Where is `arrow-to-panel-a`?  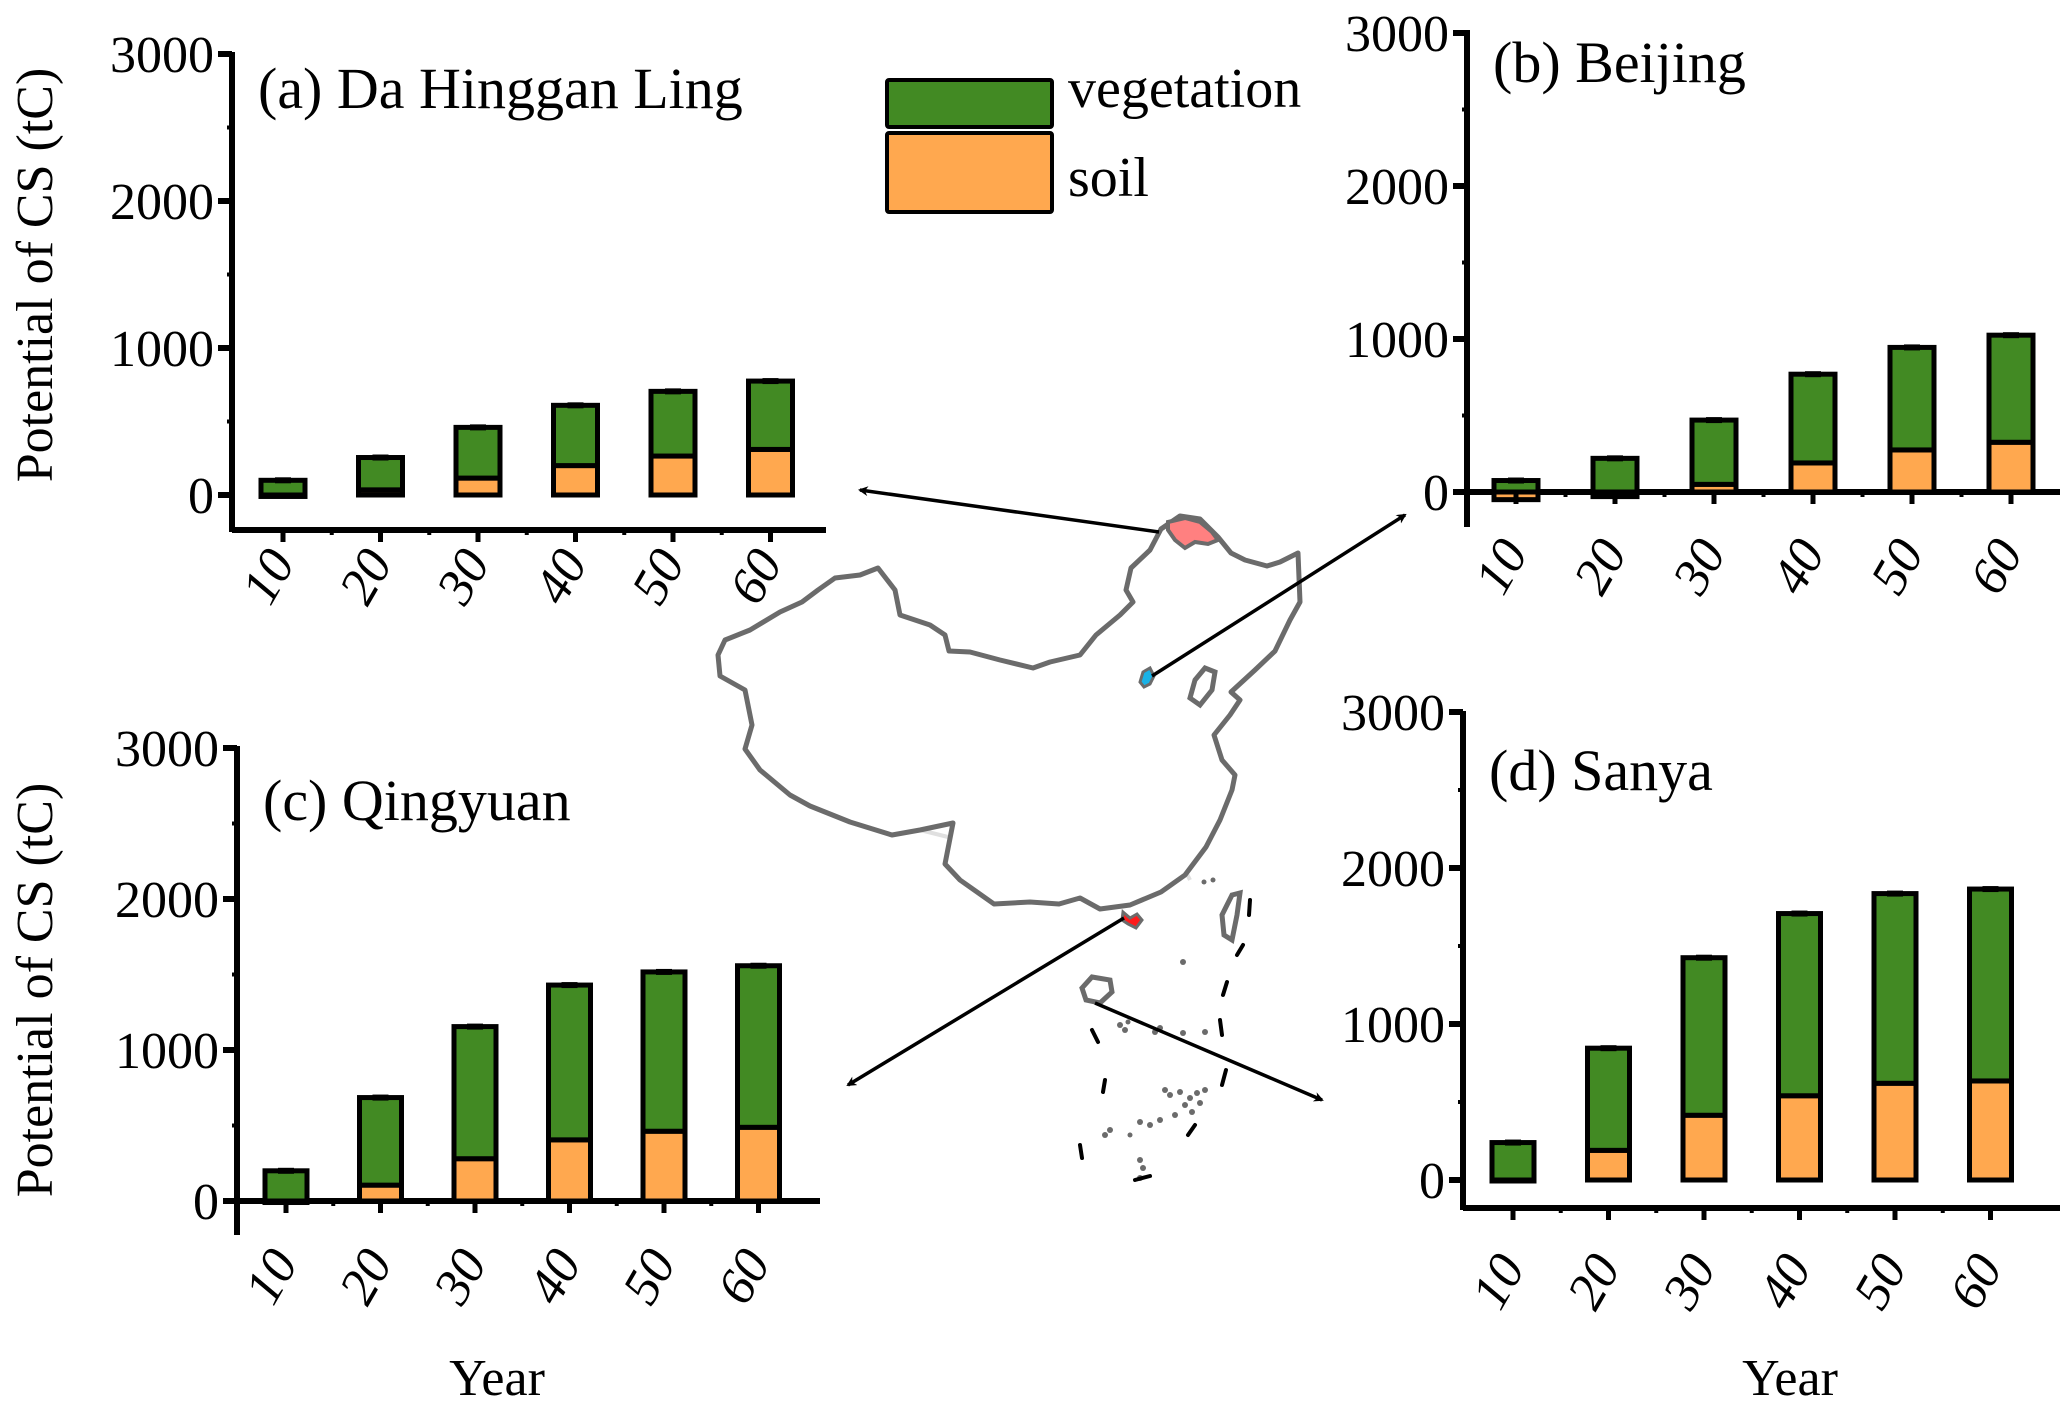
arrow-to-panel-a is located at coordinates (1009, 510).